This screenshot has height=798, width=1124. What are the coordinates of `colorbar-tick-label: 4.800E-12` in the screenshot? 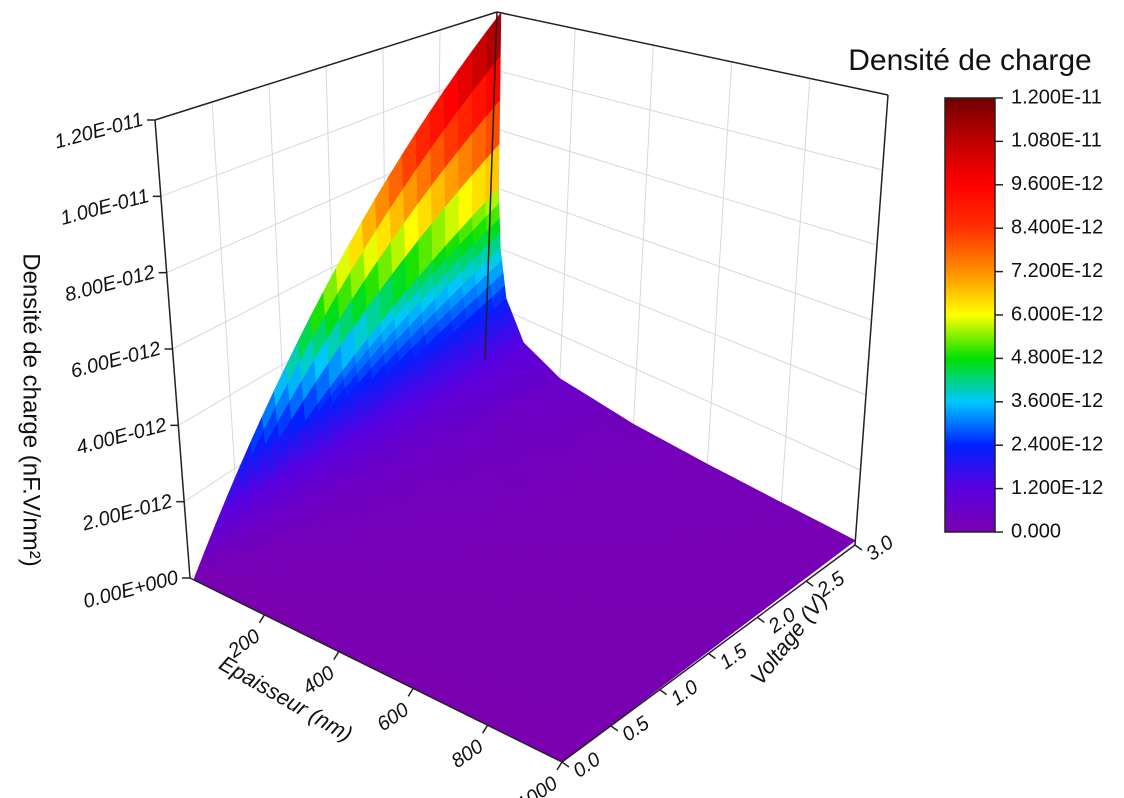 It's located at (1057, 358).